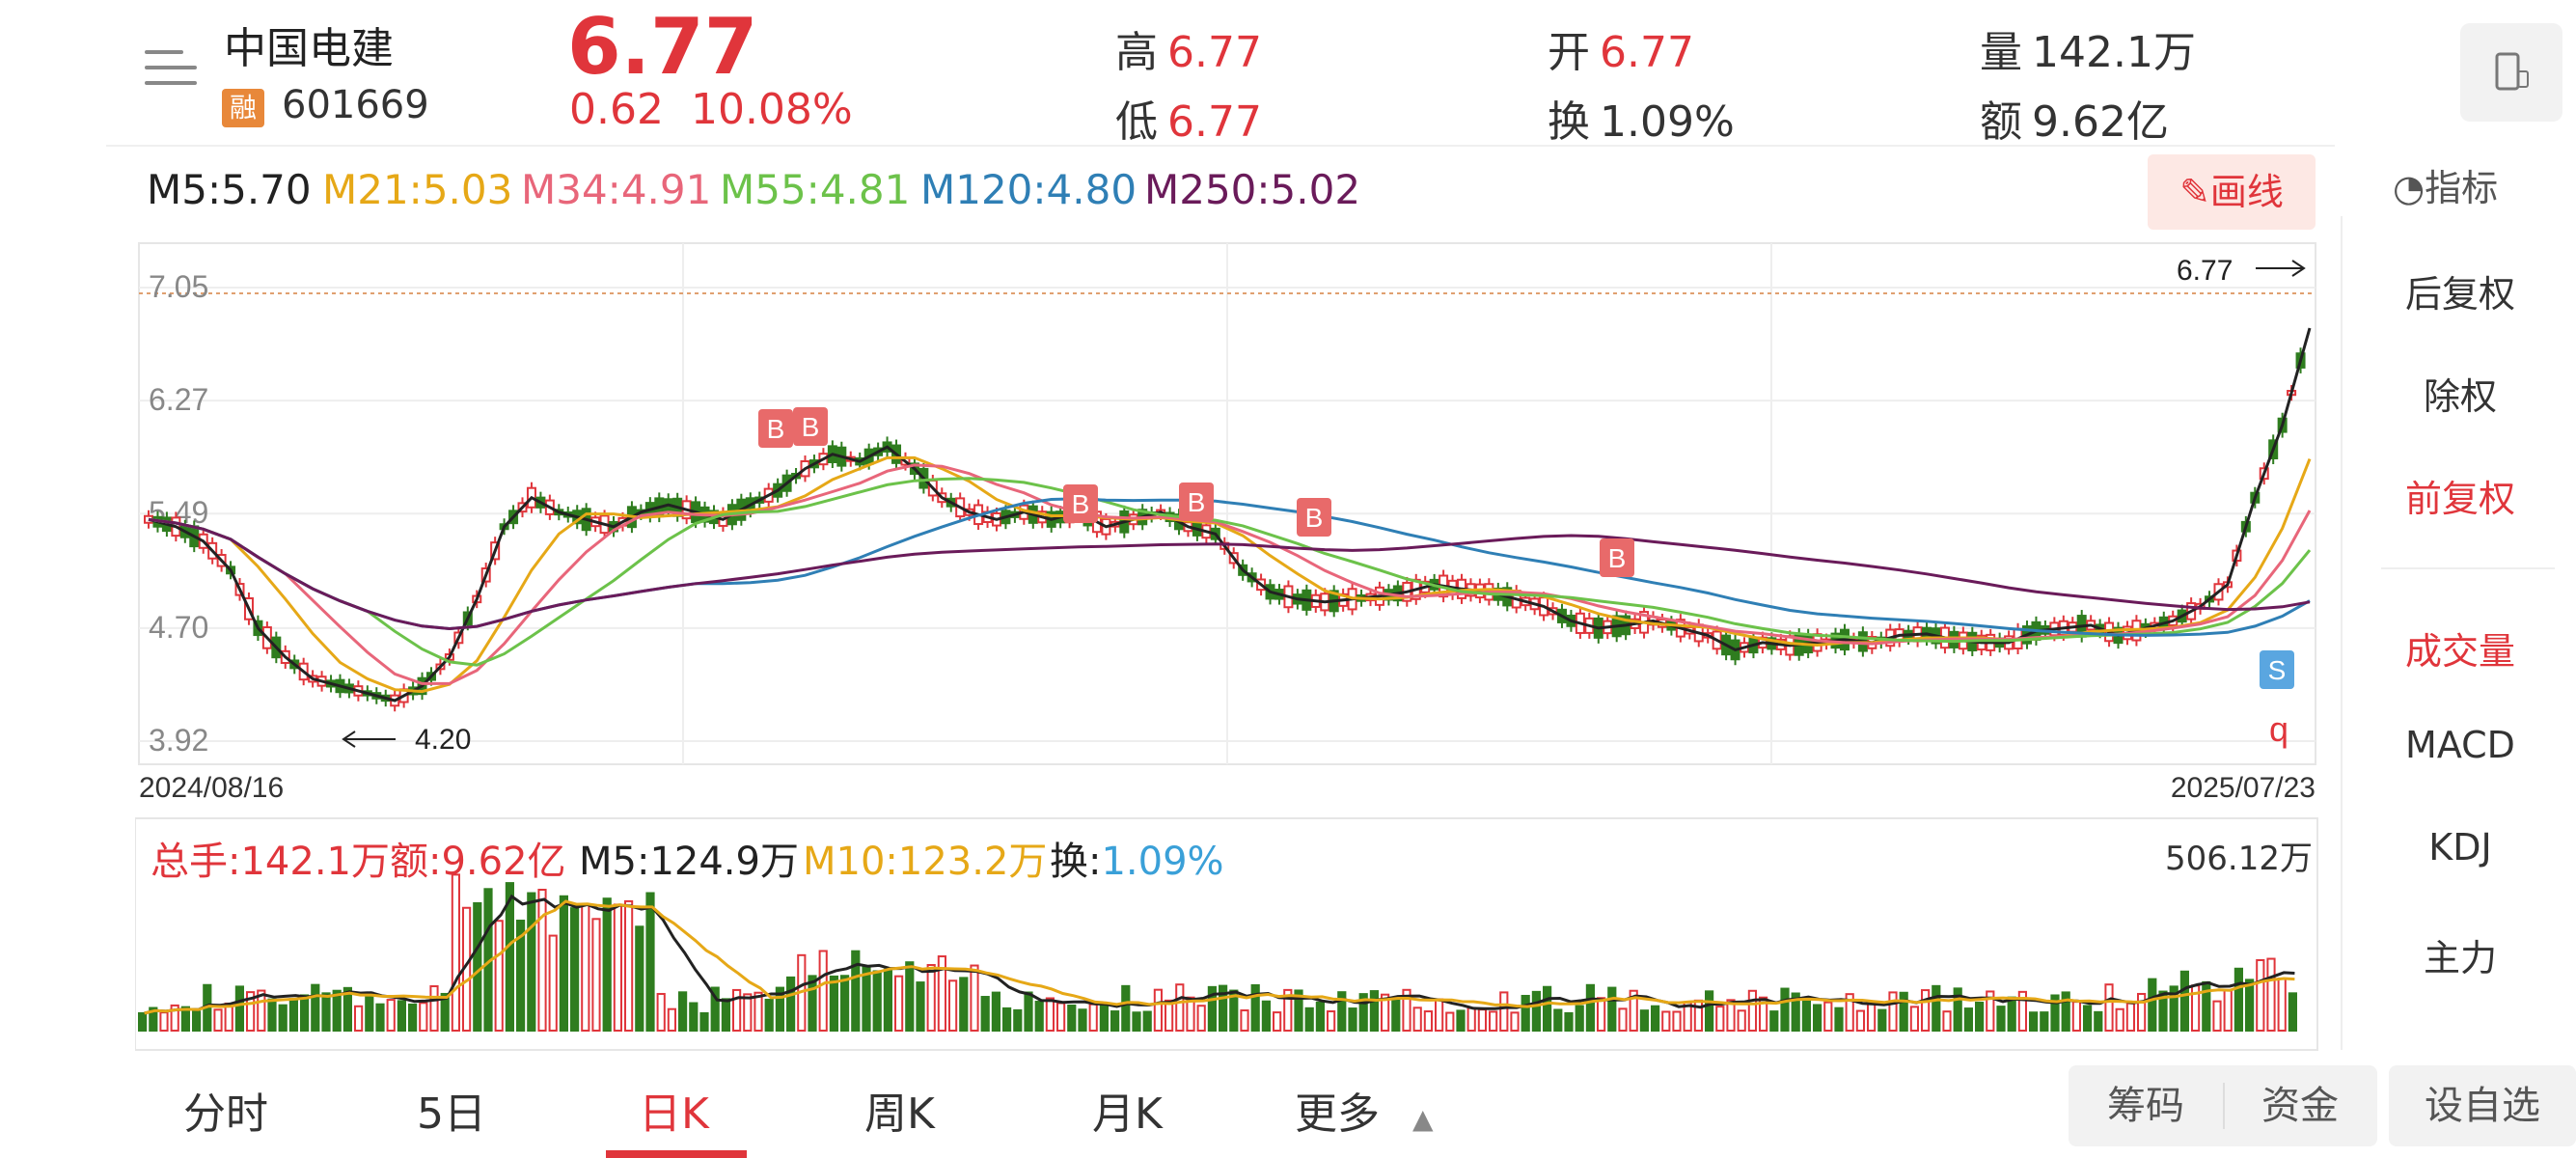  What do you see at coordinates (2459, 499) in the screenshot?
I see `rp-forward-adjust: 前复权` at bounding box center [2459, 499].